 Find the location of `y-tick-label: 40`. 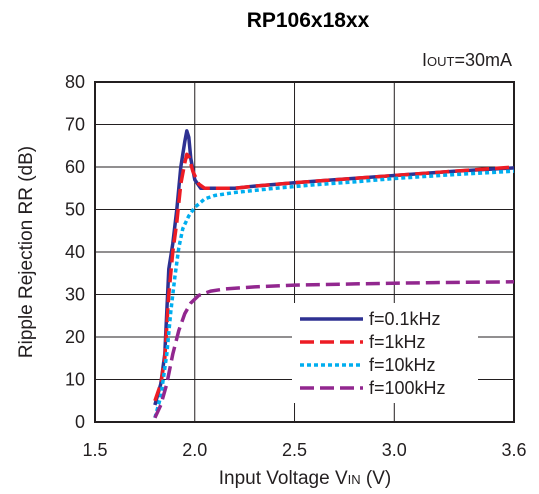

y-tick-label: 40 is located at coordinates (75, 252).